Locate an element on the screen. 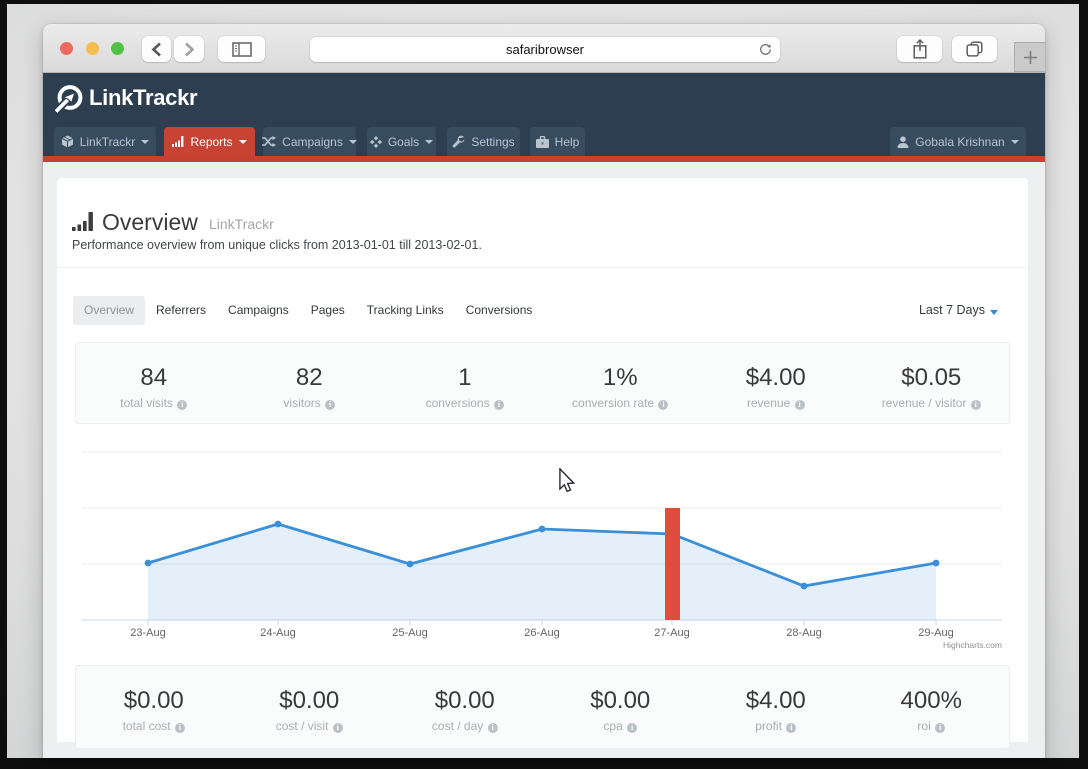 The image size is (1088, 769). svg-text: 23-Aug is located at coordinates (147, 633).